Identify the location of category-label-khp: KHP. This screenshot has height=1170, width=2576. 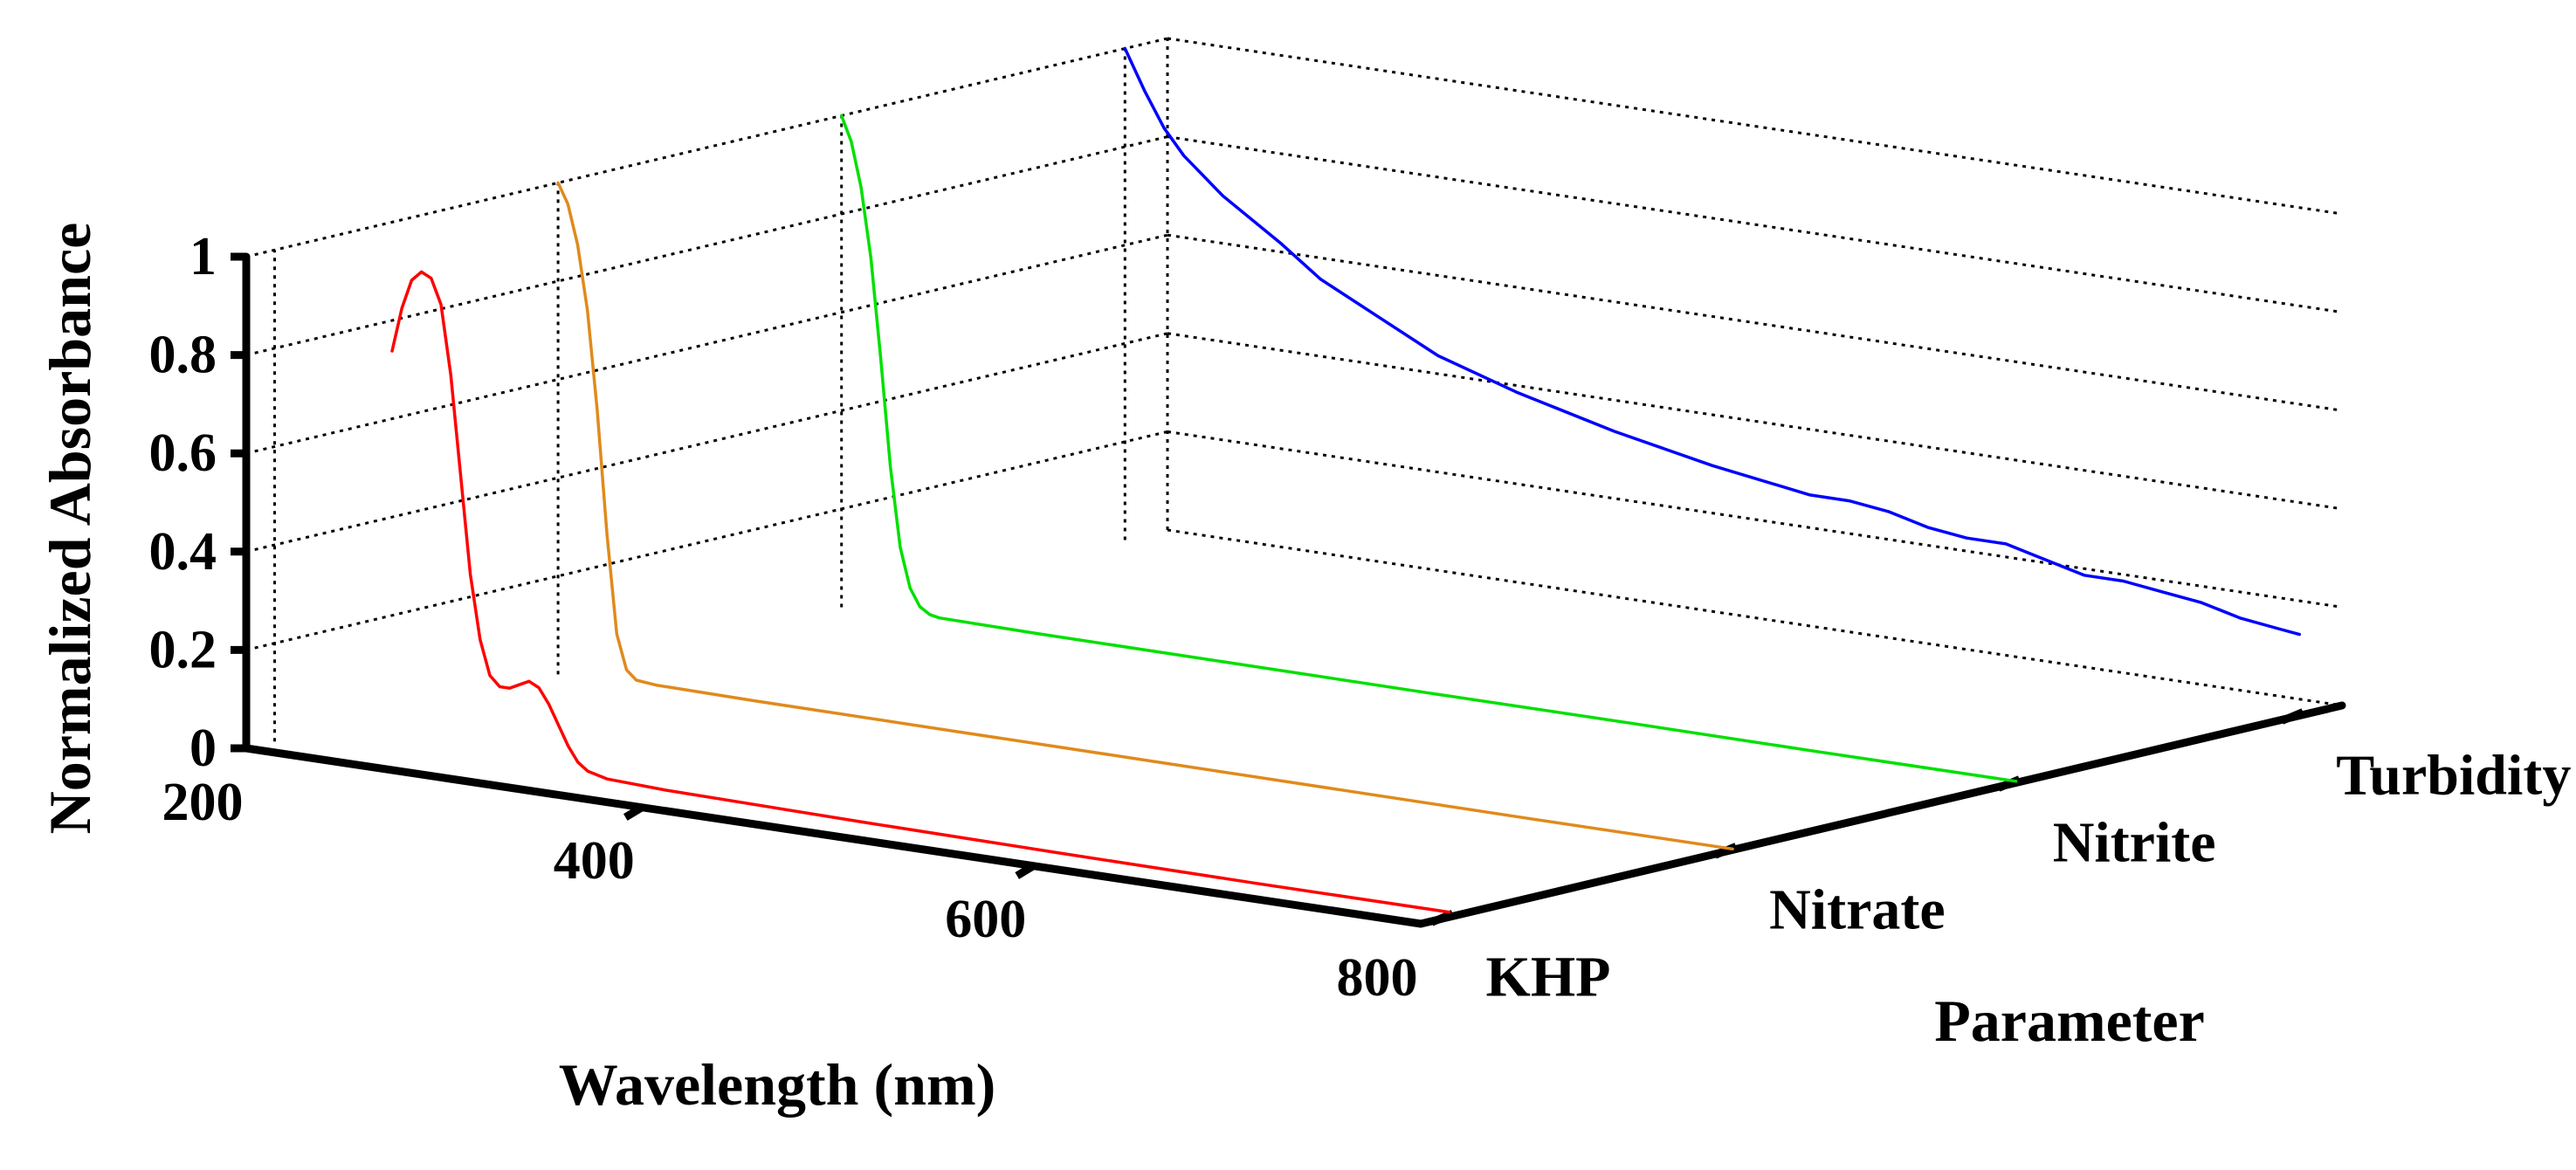
(1548, 976).